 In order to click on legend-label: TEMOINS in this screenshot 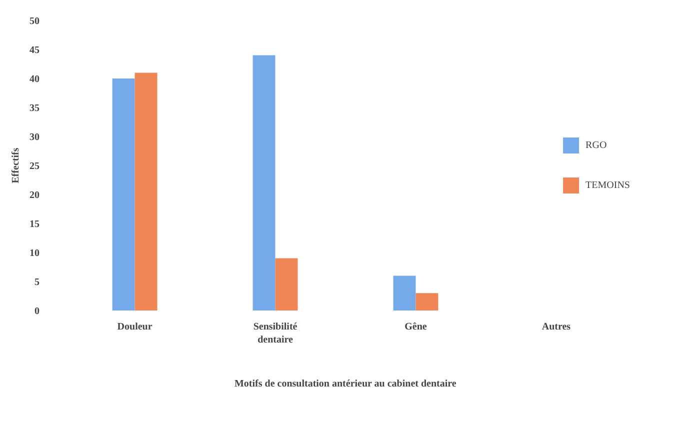, I will do `click(608, 185)`.